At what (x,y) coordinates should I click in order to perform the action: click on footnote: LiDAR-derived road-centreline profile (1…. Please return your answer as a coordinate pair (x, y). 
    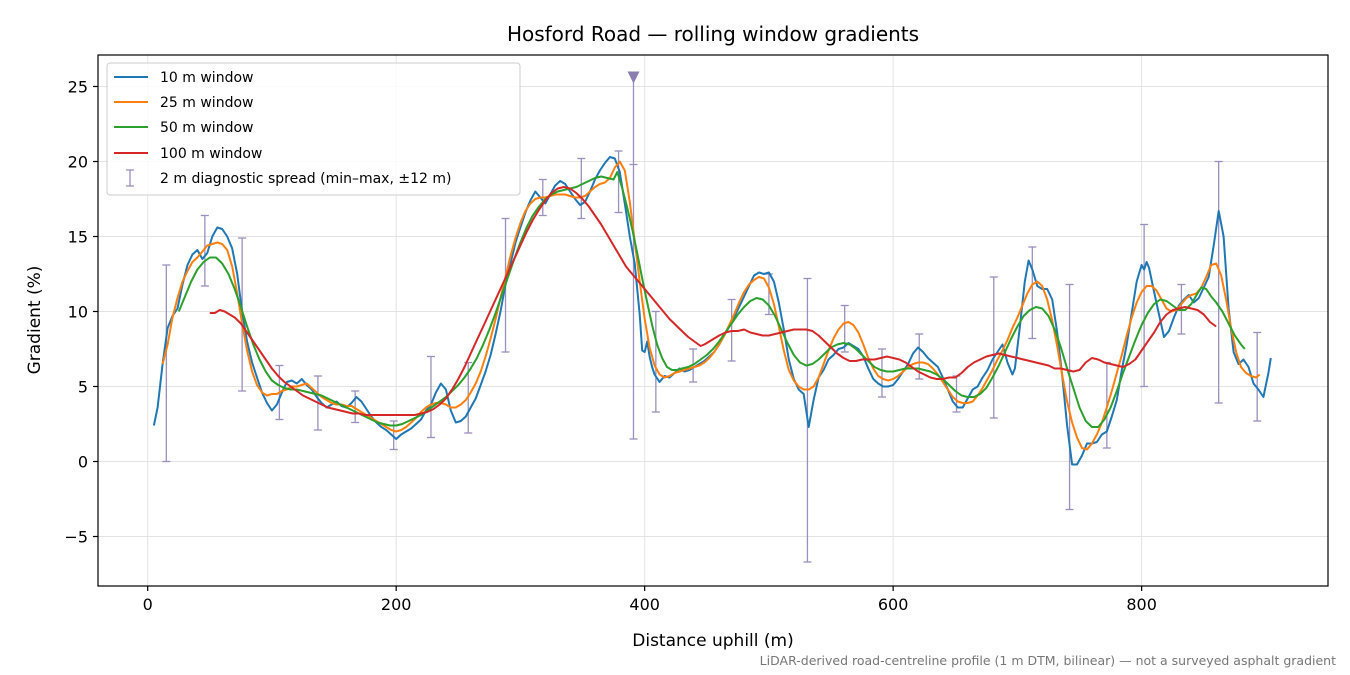
    Looking at the image, I should click on (1048, 660).